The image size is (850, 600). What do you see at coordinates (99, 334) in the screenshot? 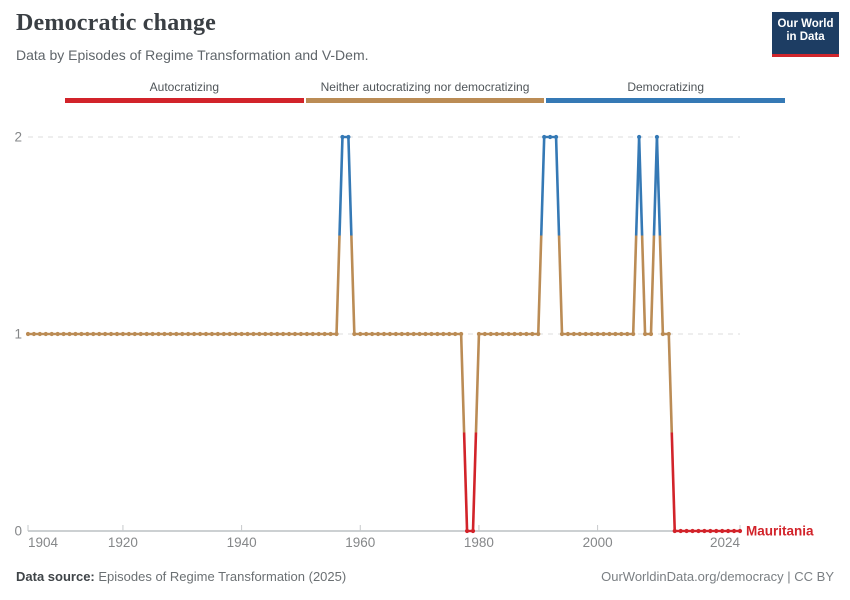
I see `data-point-1916` at bounding box center [99, 334].